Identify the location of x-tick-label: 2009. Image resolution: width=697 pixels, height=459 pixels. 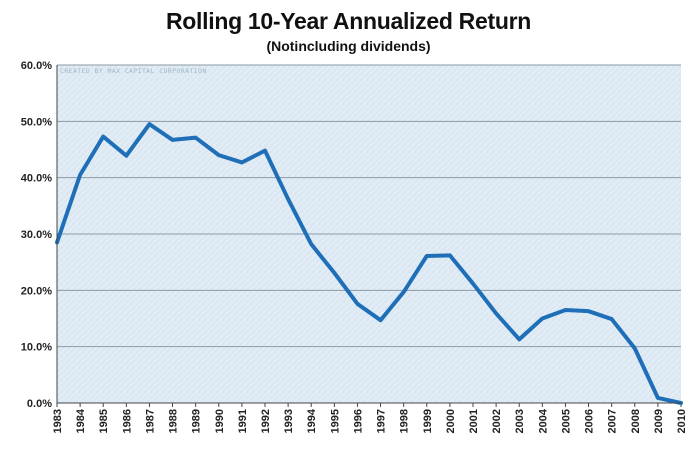
(659, 421).